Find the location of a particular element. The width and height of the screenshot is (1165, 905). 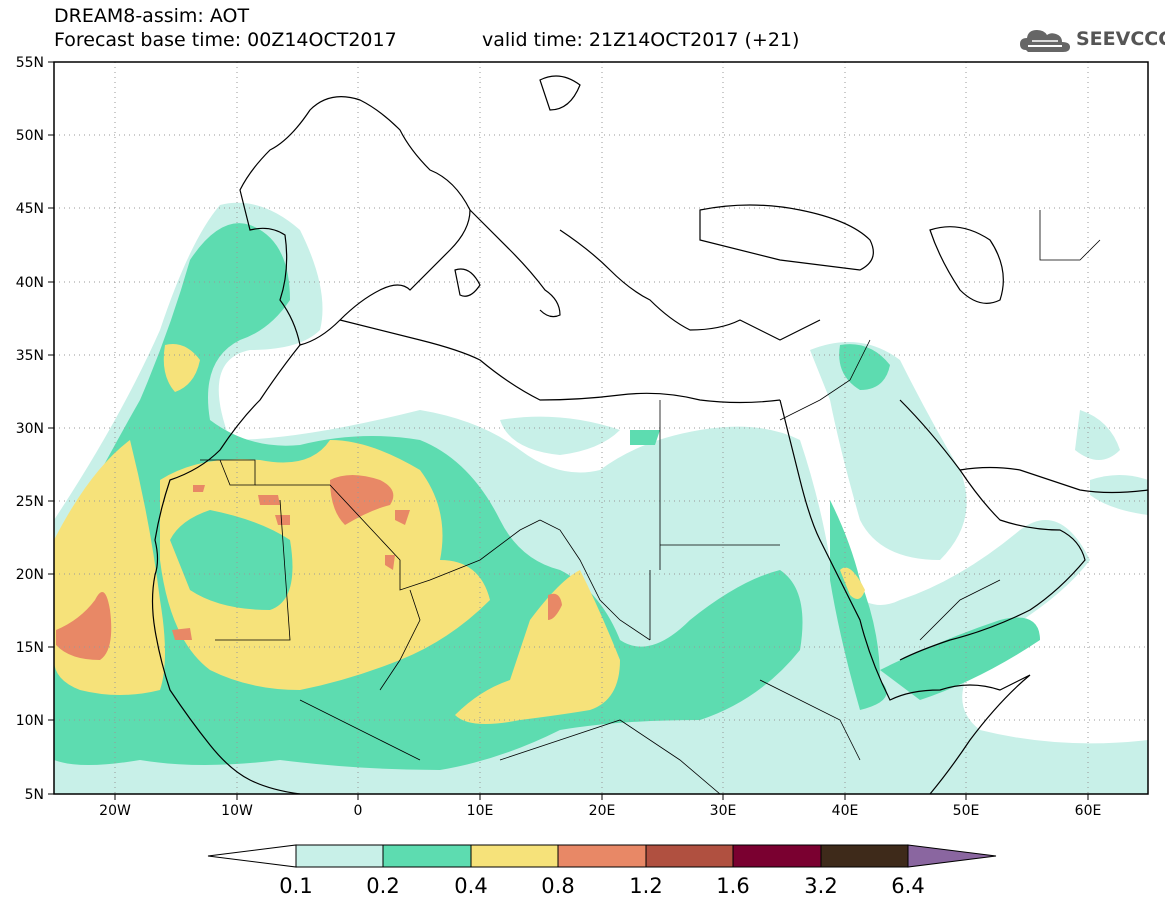

colorbar-over-triangle is located at coordinates (952, 856).